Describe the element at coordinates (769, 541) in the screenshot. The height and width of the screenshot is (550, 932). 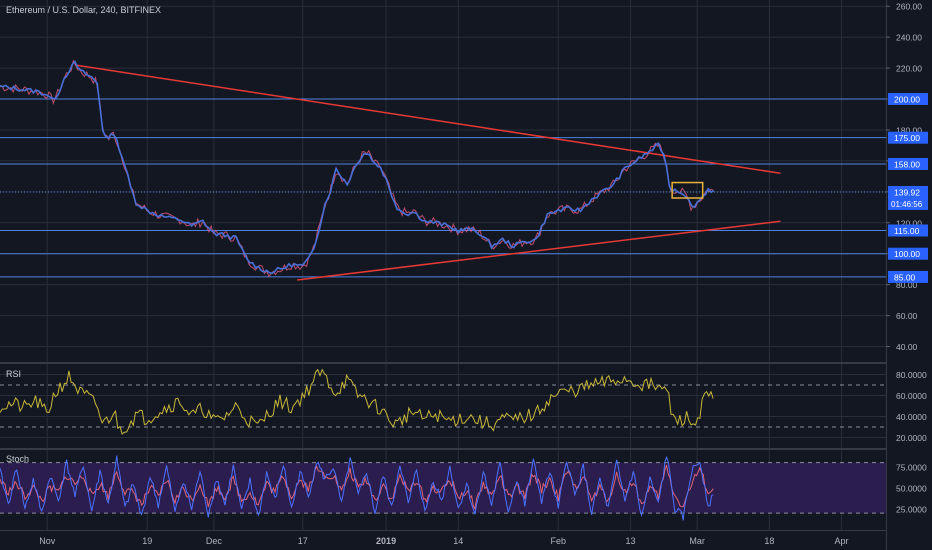
I see `time-axis-label: 18` at that location.